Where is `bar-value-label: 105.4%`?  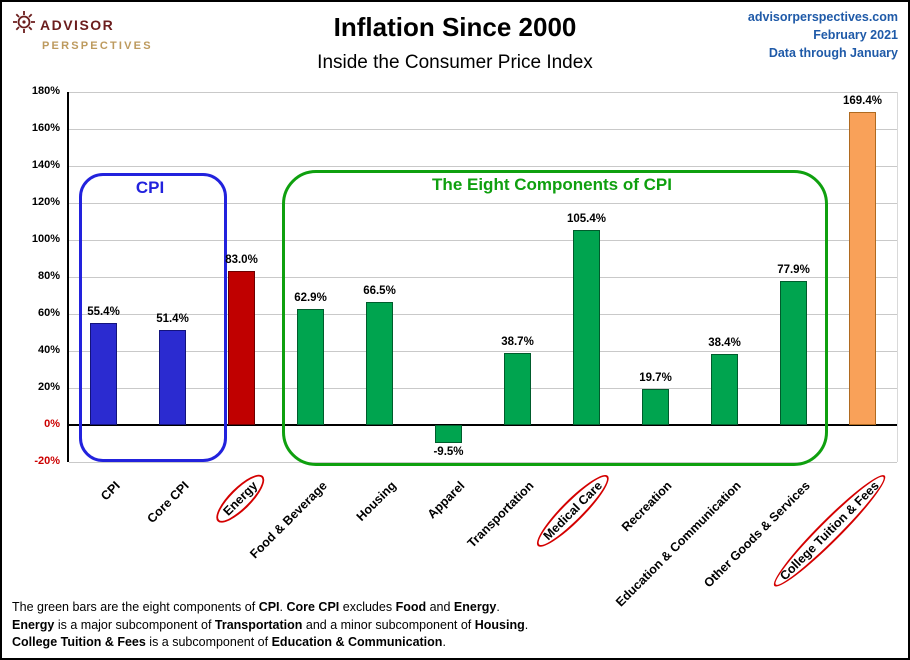
bar-value-label: 105.4% is located at coordinates (586, 219).